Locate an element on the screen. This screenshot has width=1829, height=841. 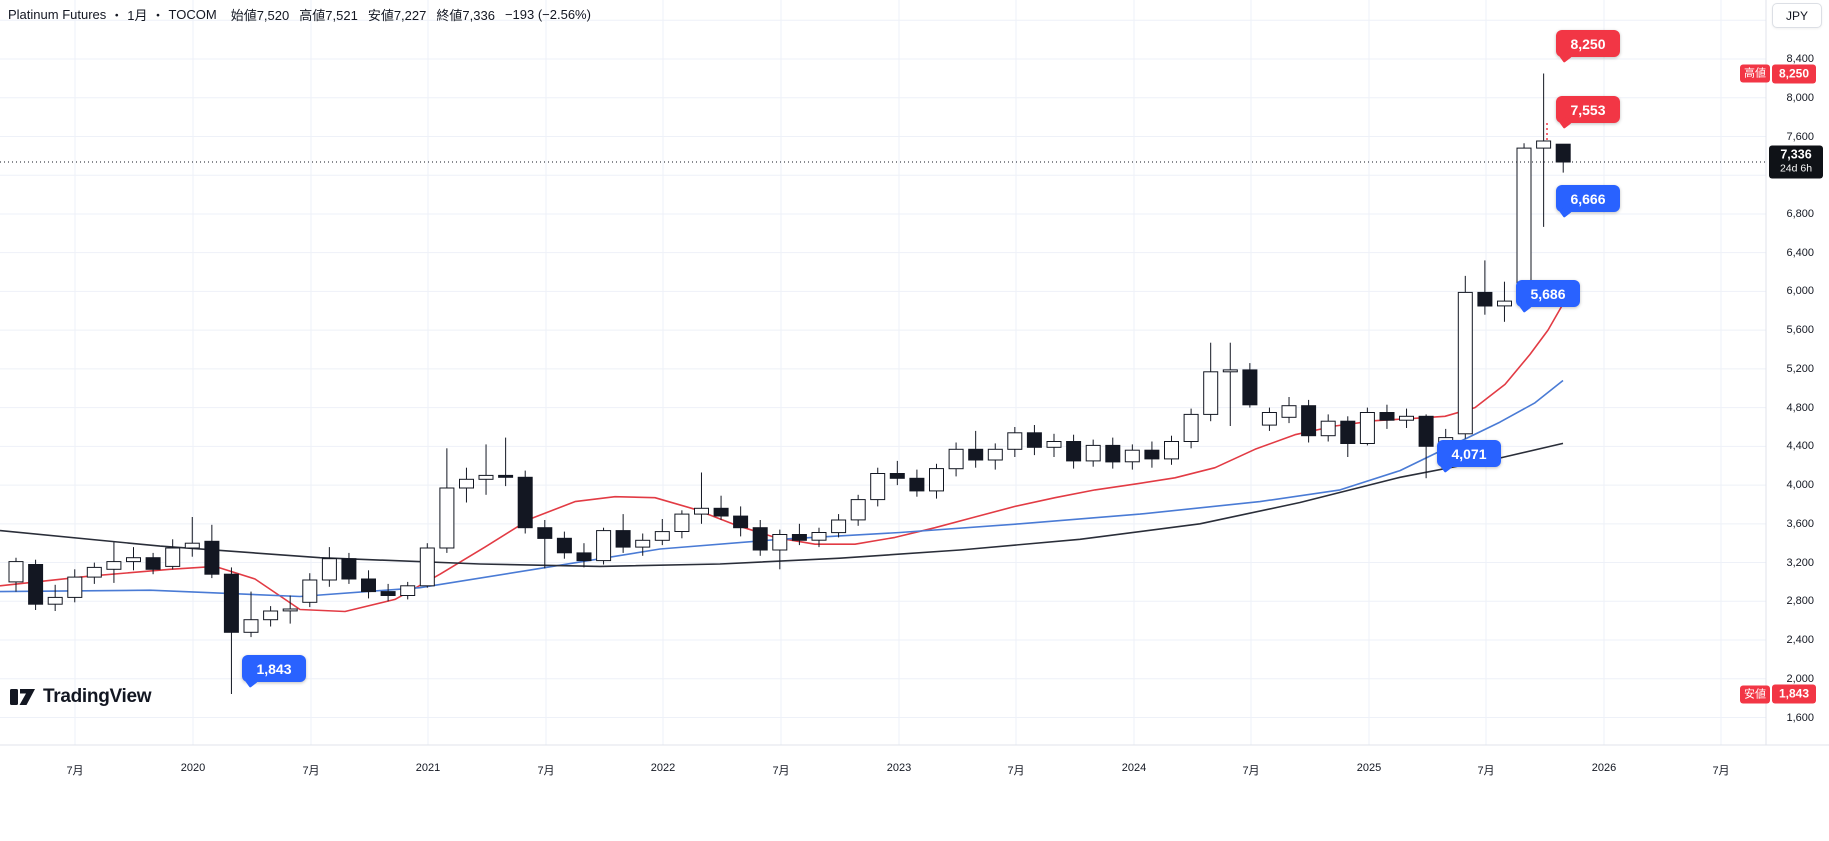
price-callout: 6,666 is located at coordinates (1588, 201).